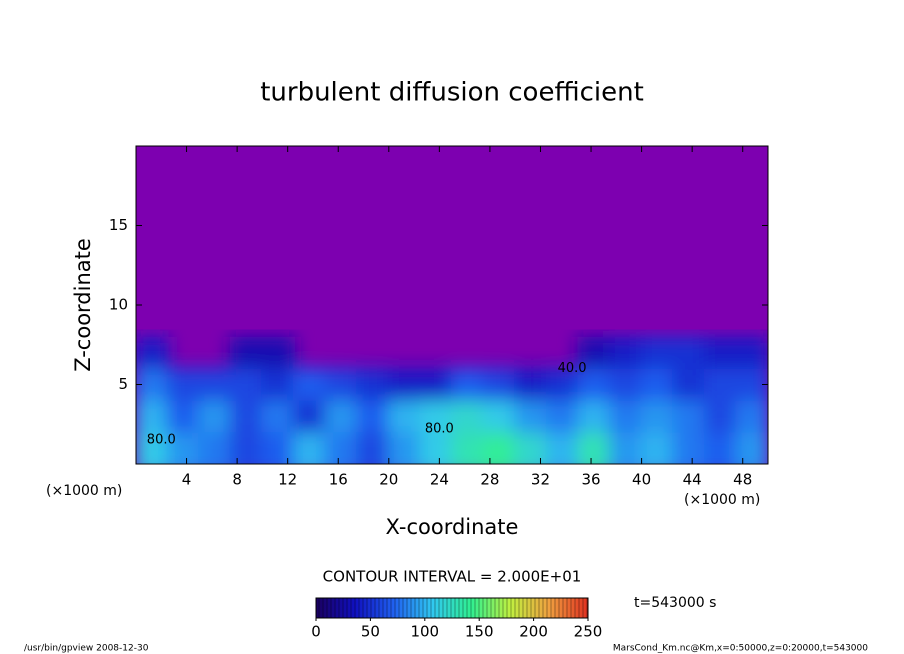 The height and width of the screenshot is (654, 904). Describe the element at coordinates (452, 577) in the screenshot. I see `contour-interval: CONTOUR INTERVAL = 2.000E+01` at that location.